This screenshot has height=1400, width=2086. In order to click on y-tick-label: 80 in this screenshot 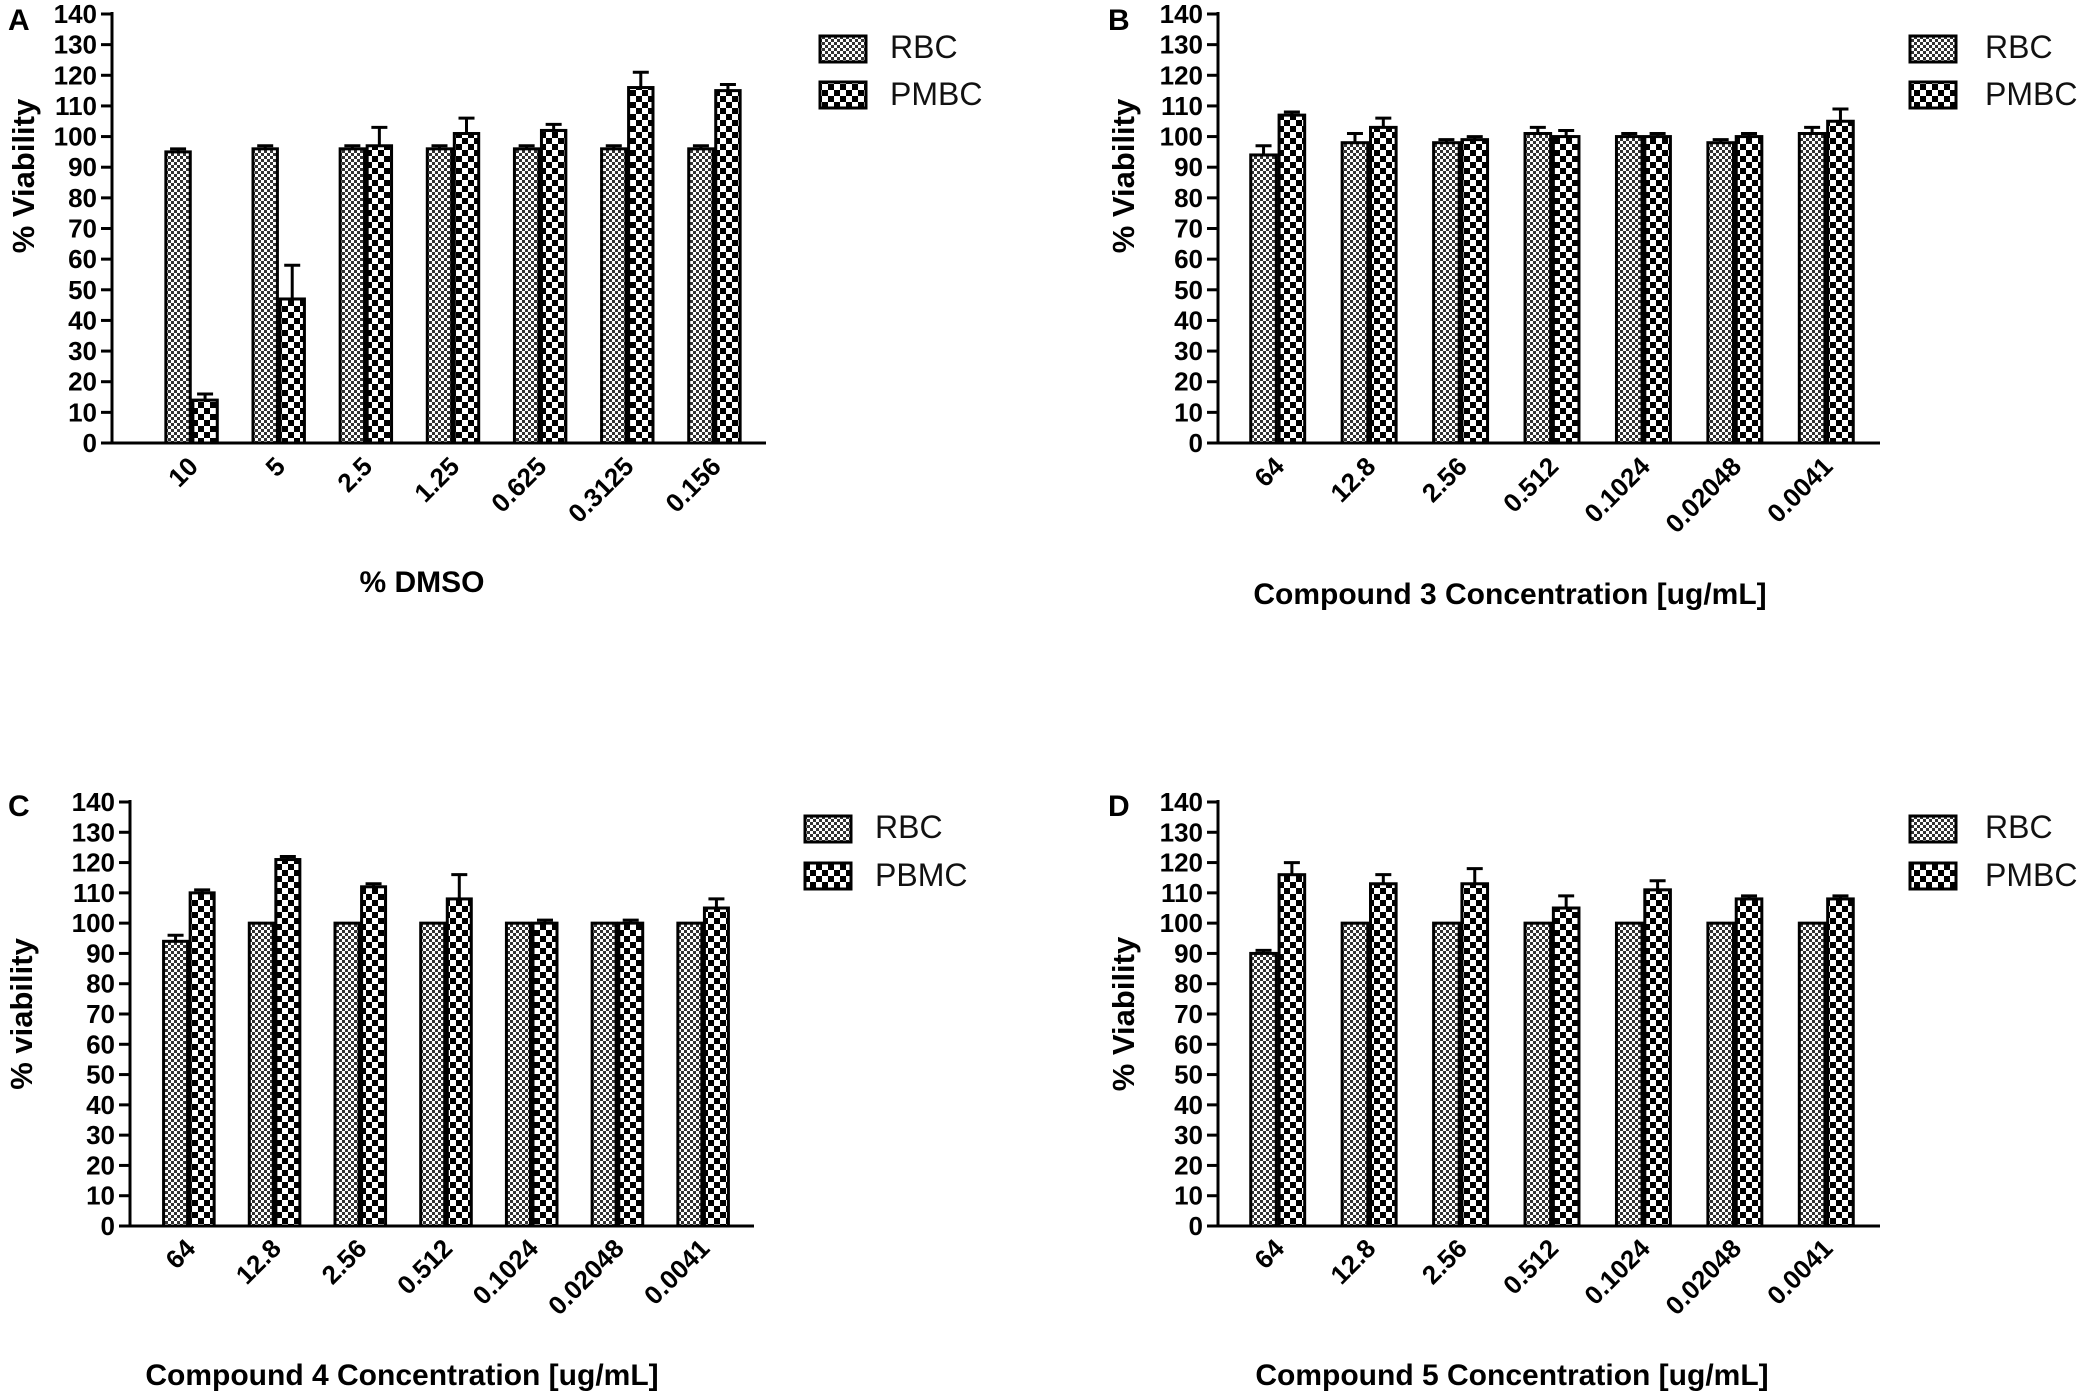, I will do `click(82, 198)`.